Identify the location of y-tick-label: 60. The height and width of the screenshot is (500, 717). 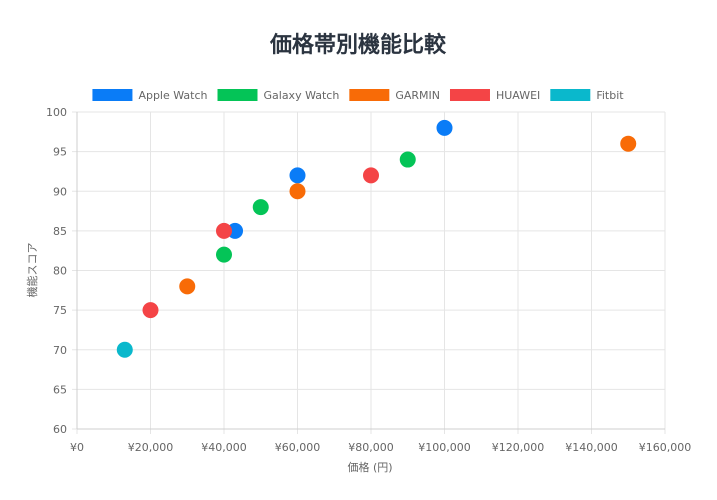
(60, 429).